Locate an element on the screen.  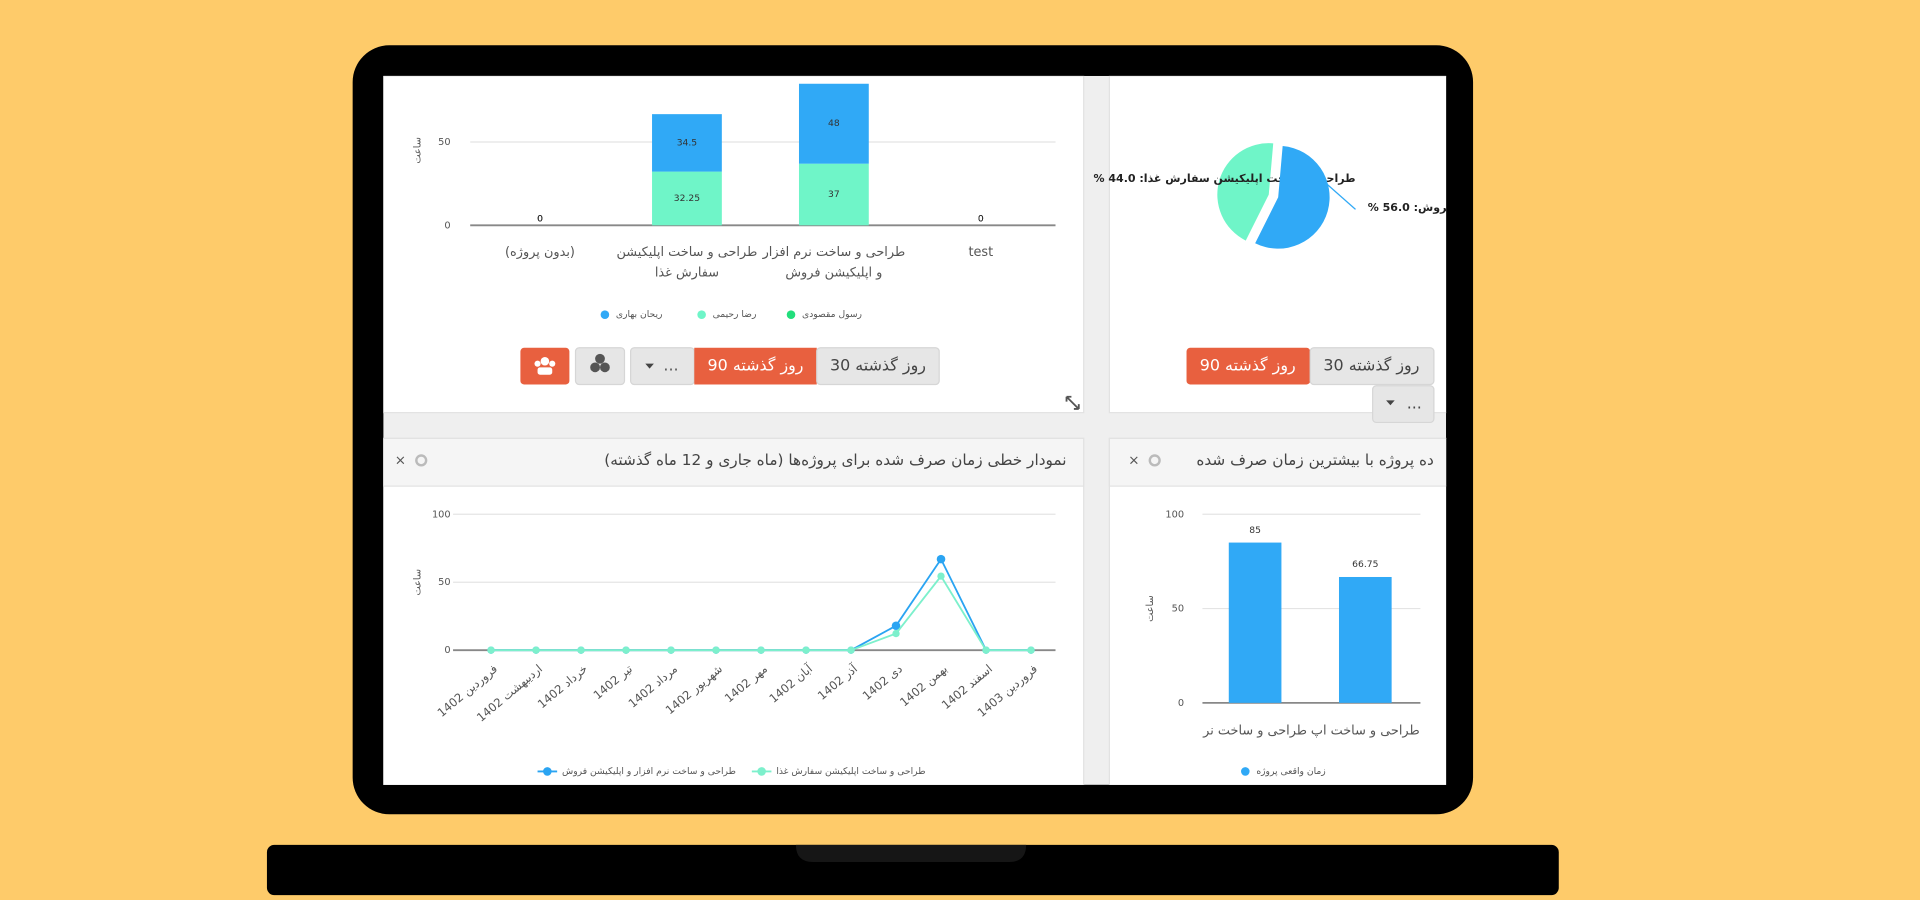
x-tick-label: (بدون پروژه) is located at coordinates (540, 252).